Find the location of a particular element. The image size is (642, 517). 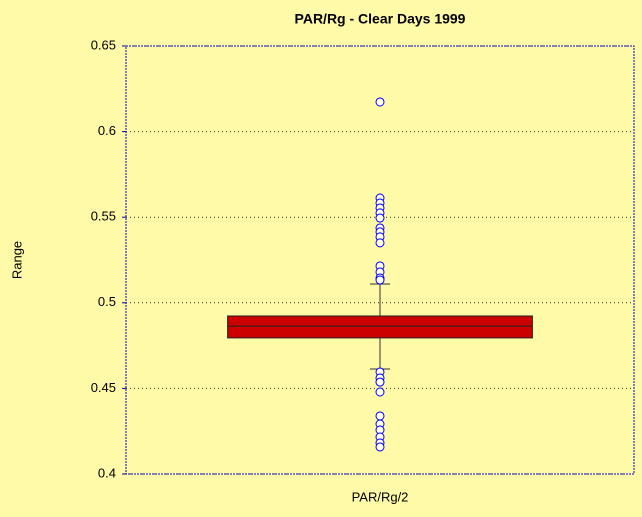

y-axis-label: Range is located at coordinates (16, 260).